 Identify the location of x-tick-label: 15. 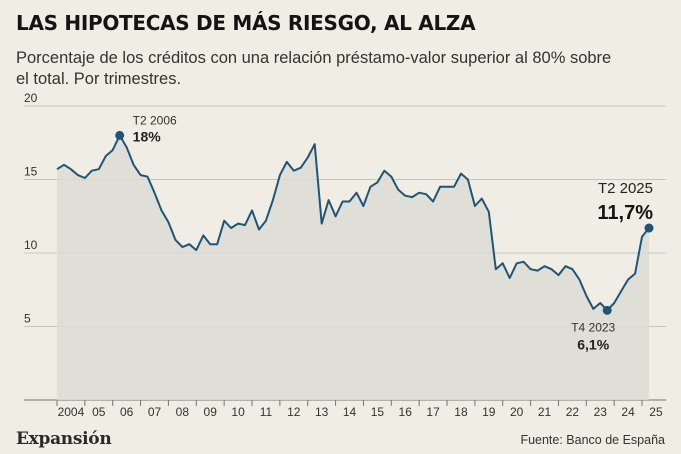
(378, 412).